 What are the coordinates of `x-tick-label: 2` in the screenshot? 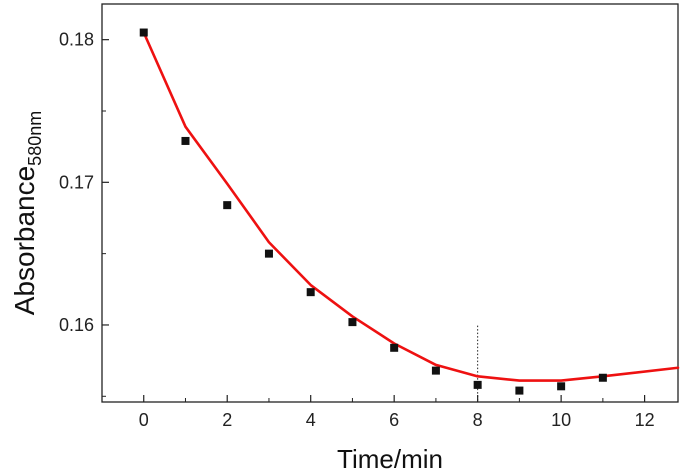 It's located at (227, 420).